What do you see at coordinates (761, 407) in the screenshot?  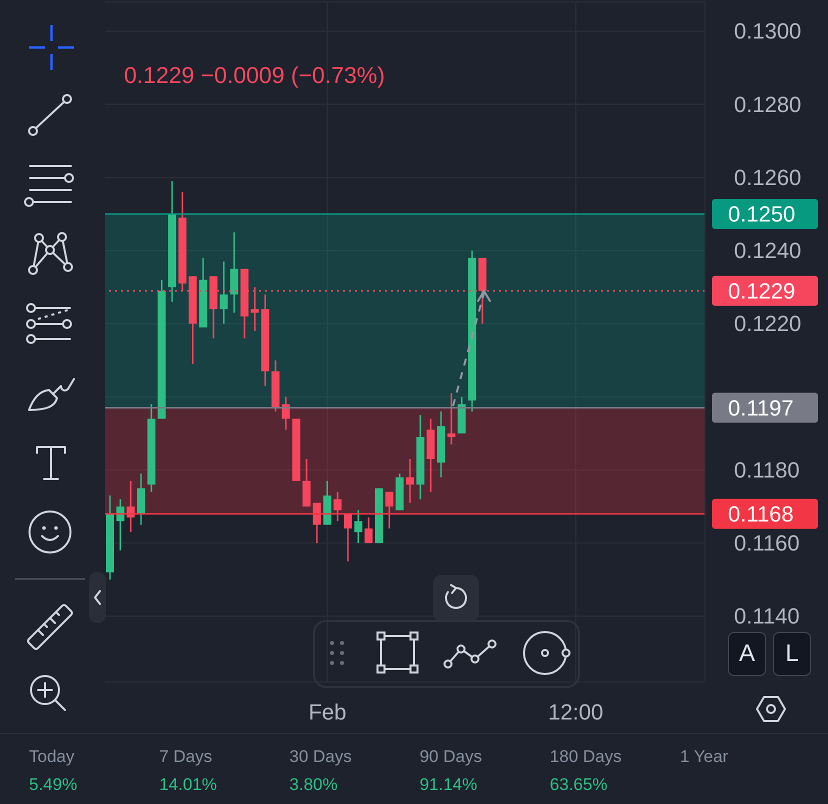 I see `ref-line-label: 0.1197` at bounding box center [761, 407].